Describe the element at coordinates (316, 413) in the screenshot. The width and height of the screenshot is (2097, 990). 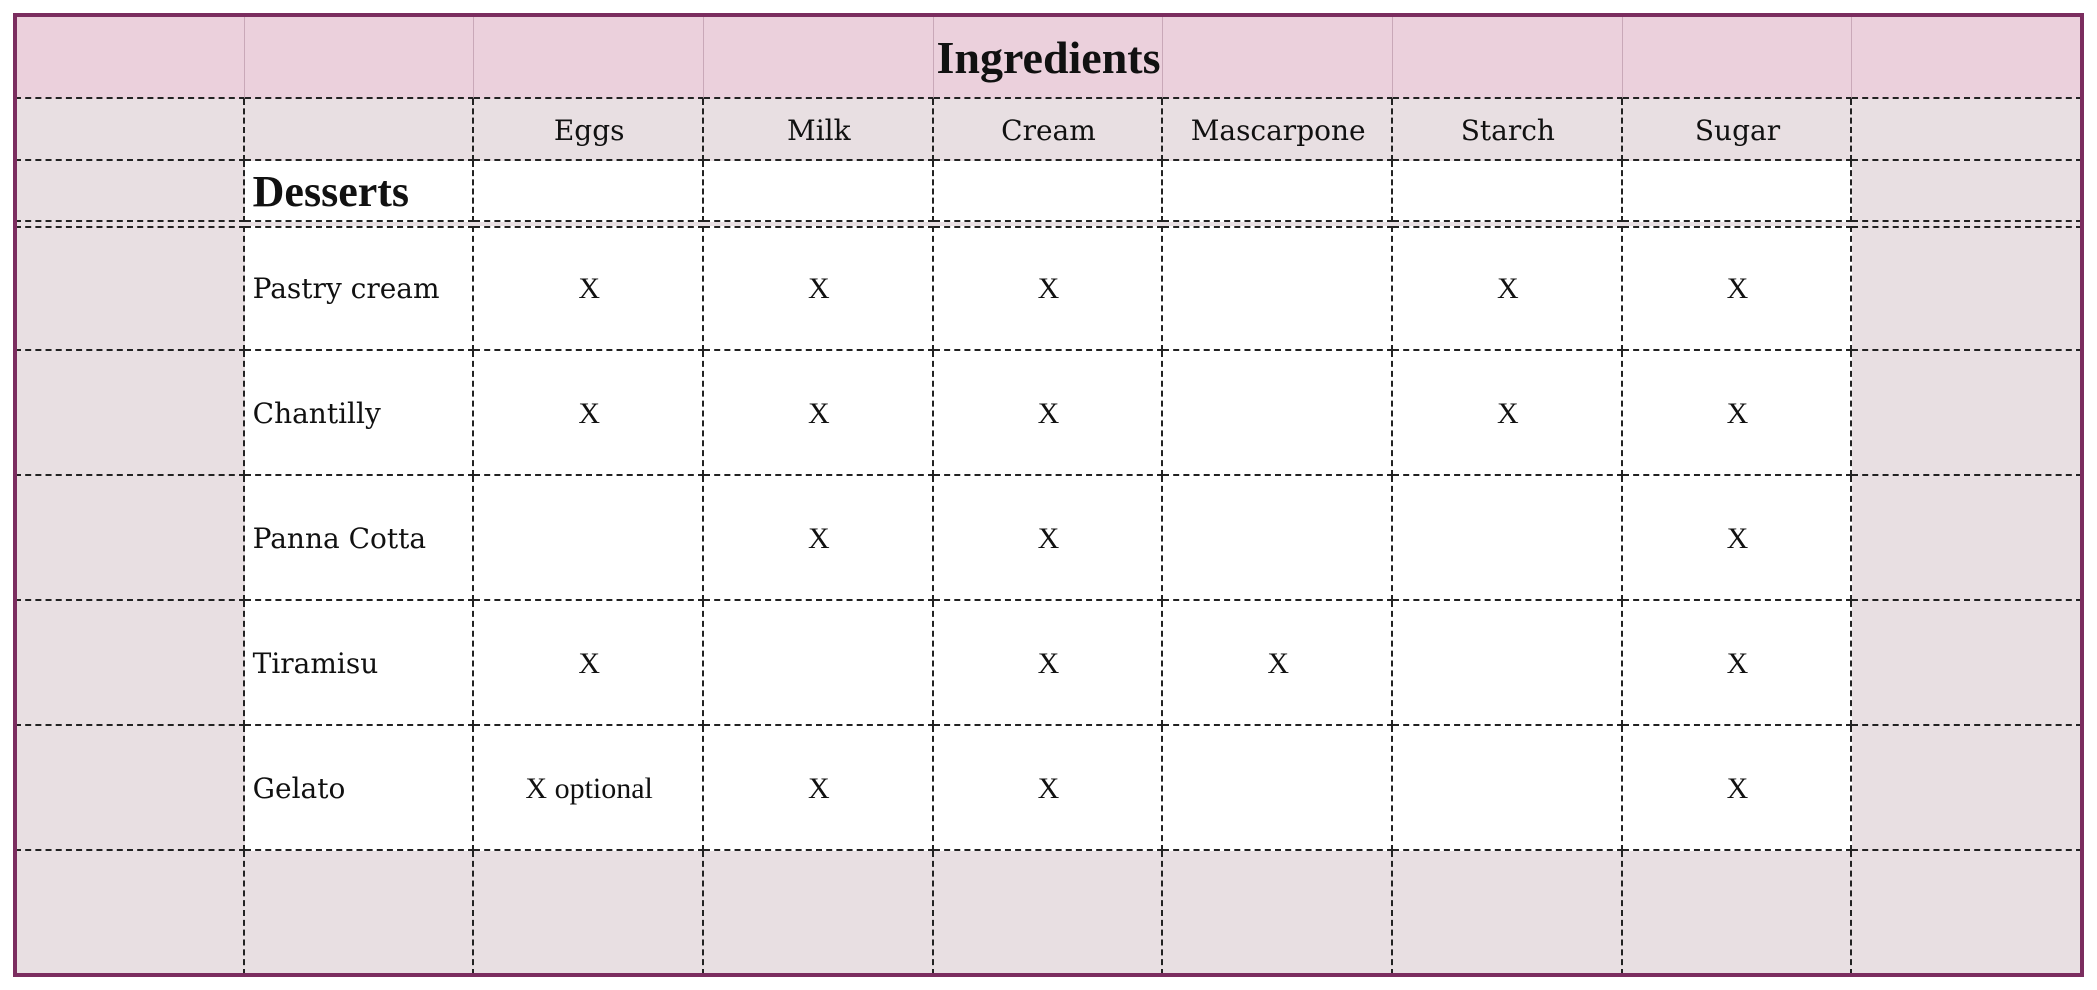
I see `row-label: Chantilly` at that location.